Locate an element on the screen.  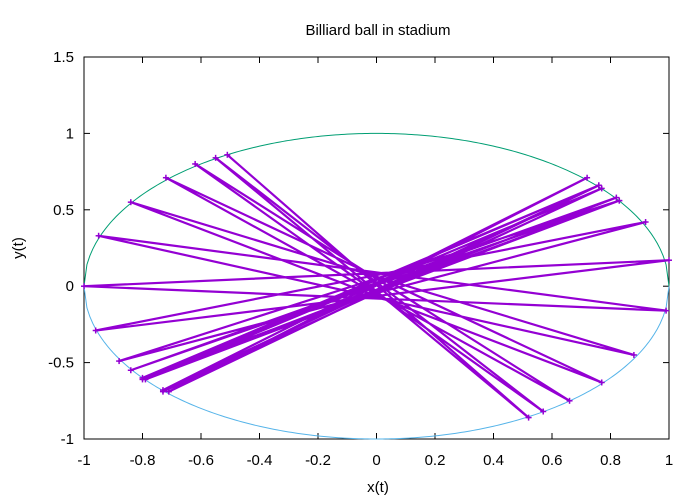
x-tick-label: 0 is located at coordinates (376, 460).